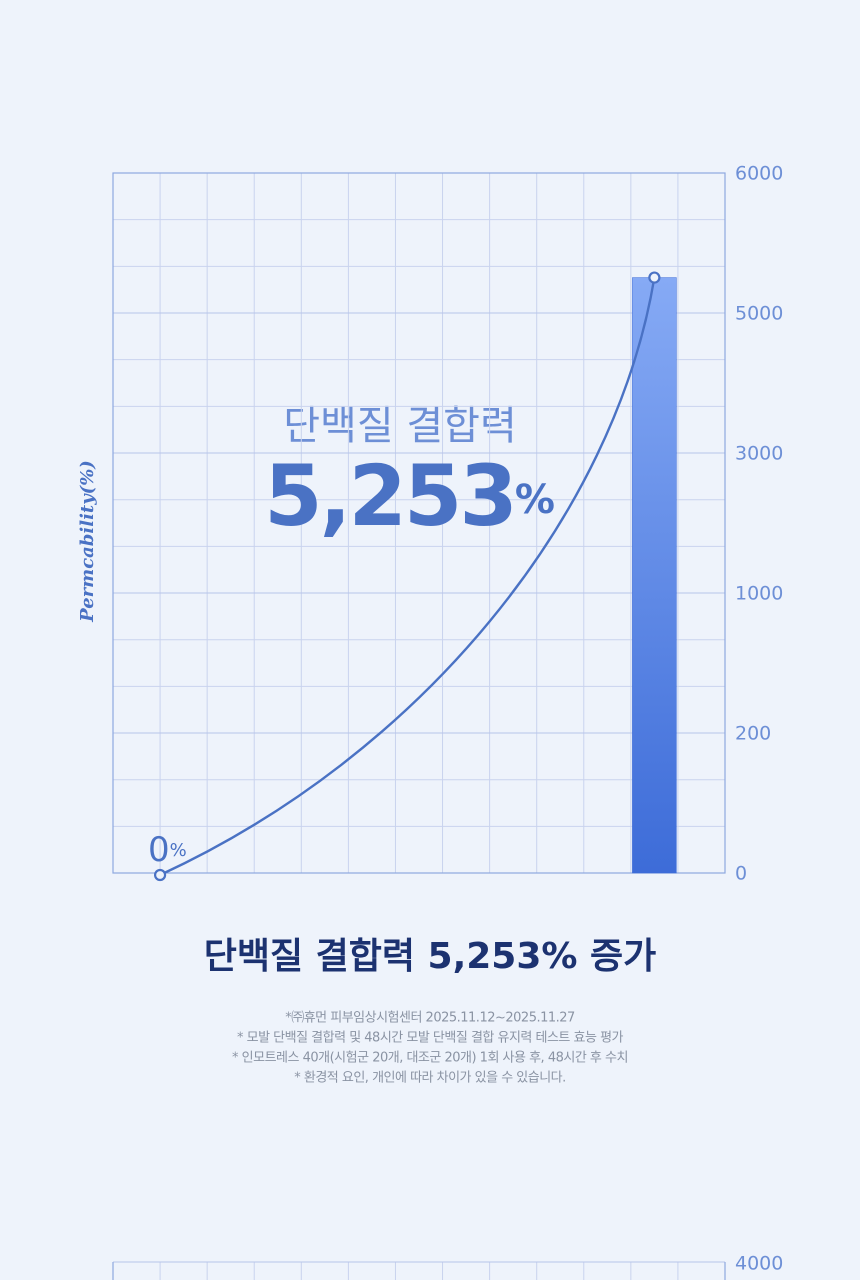  What do you see at coordinates (759, 314) in the screenshot?
I see `y-tick-label: 5000` at bounding box center [759, 314].